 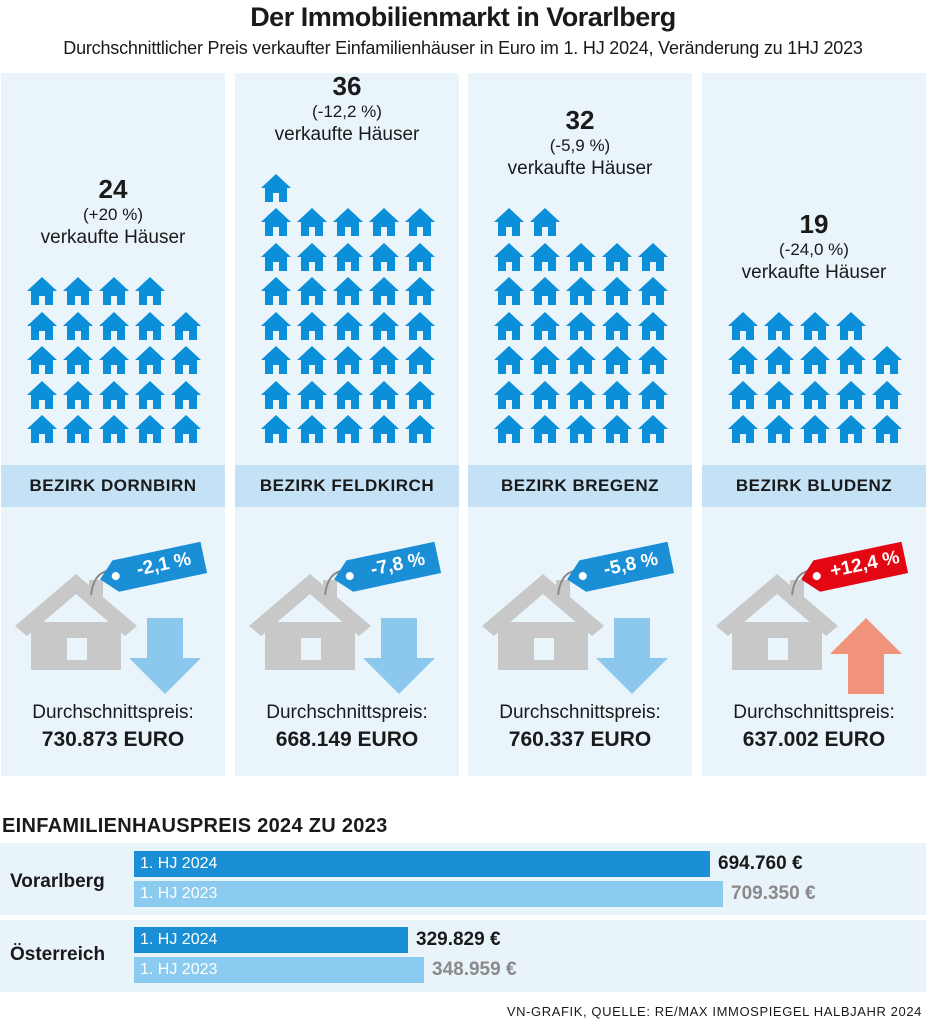 I want to click on region-label: Österreich, so click(x=58, y=954).